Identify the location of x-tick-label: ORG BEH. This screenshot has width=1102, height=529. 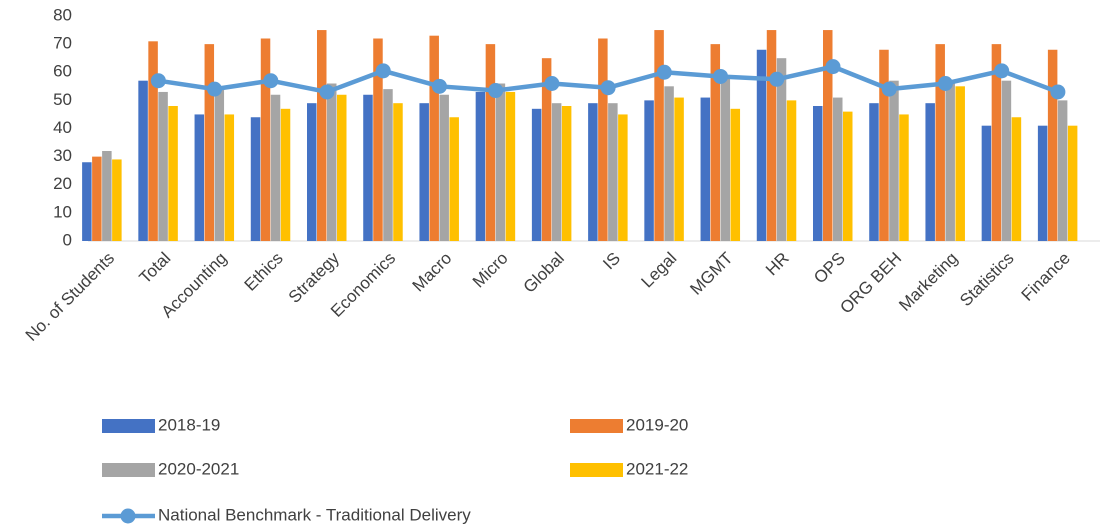
(870, 283).